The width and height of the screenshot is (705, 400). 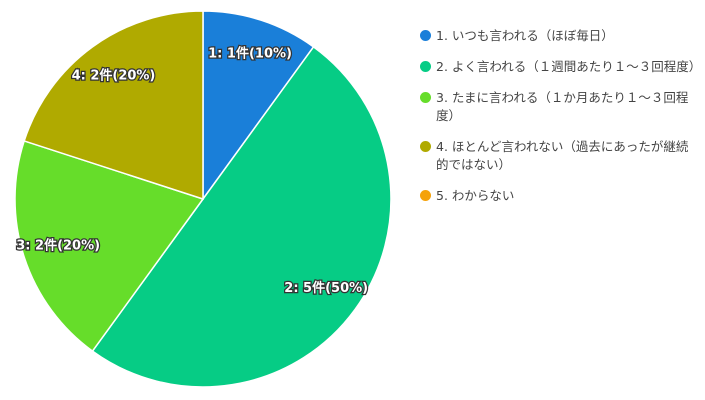 I want to click on legend-item: 1. いつも言われる（ほぼ毎日）, so click(x=559, y=36).